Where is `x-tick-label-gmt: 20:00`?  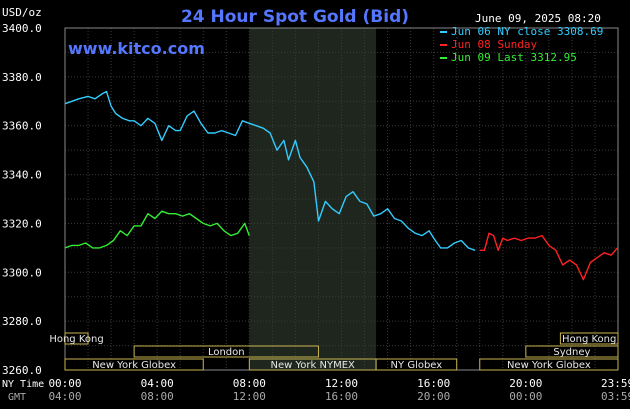
x-tick-label-gmt: 20:00 is located at coordinates (433, 396).